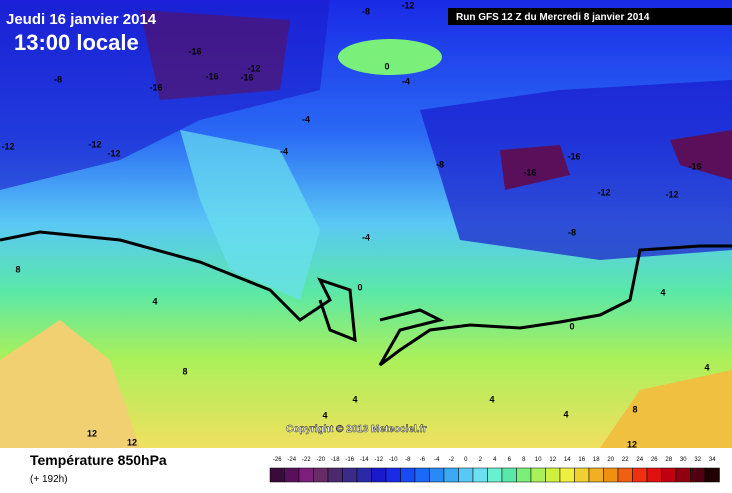 The image size is (732, 493). Describe the element at coordinates (510, 460) in the screenshot. I see `legend-label: 6` at that location.